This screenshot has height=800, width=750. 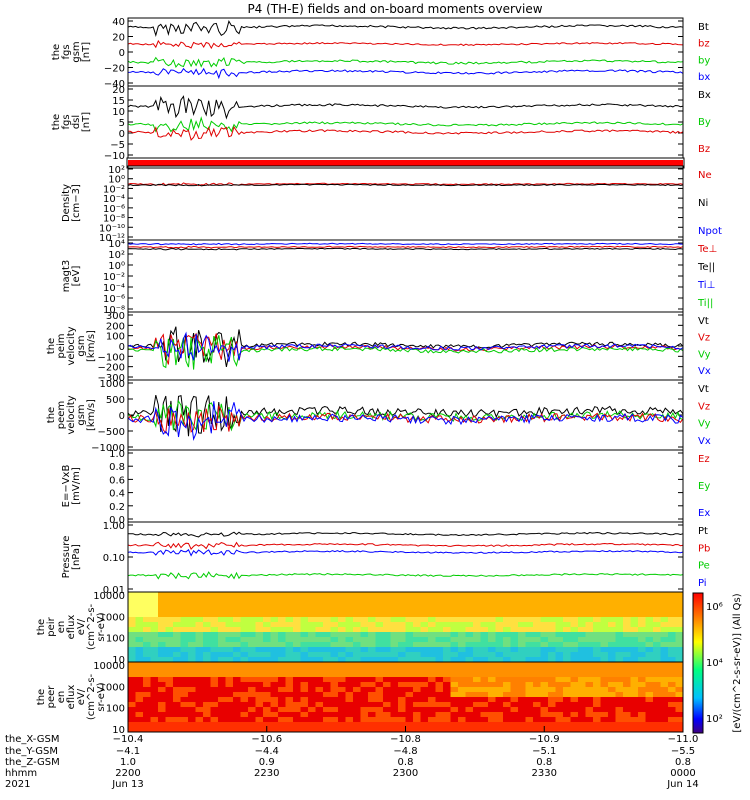 I want to click on y-axis-label: Density, so click(x=66, y=203).